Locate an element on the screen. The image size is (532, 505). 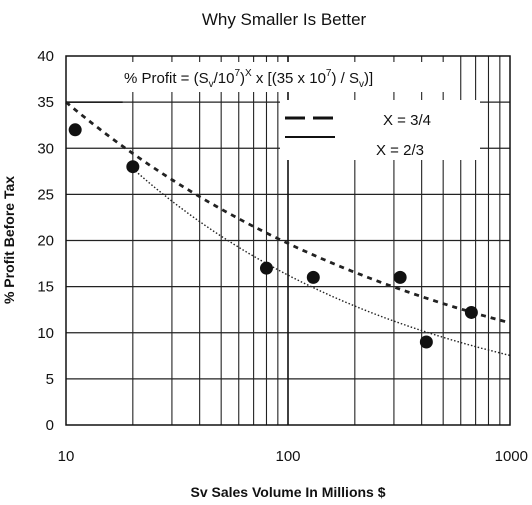
y-tick-labels: 0 5 10 15 20 25 30 35 40 is located at coordinates (45, 241).